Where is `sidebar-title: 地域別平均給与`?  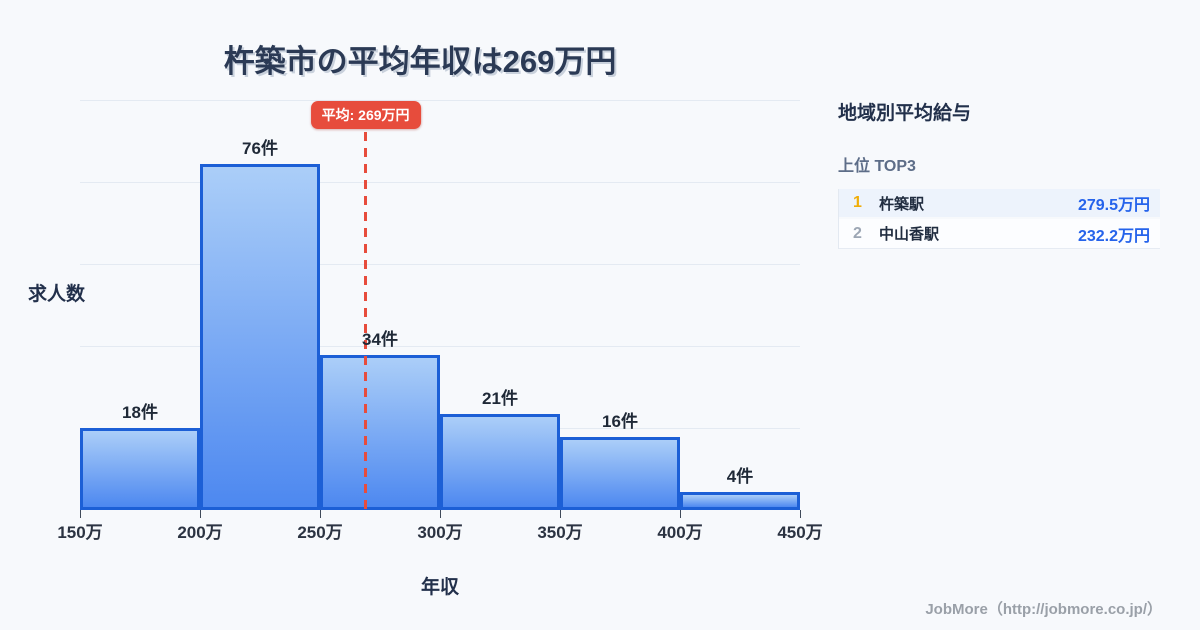 sidebar-title: 地域別平均給与 is located at coordinates (905, 113).